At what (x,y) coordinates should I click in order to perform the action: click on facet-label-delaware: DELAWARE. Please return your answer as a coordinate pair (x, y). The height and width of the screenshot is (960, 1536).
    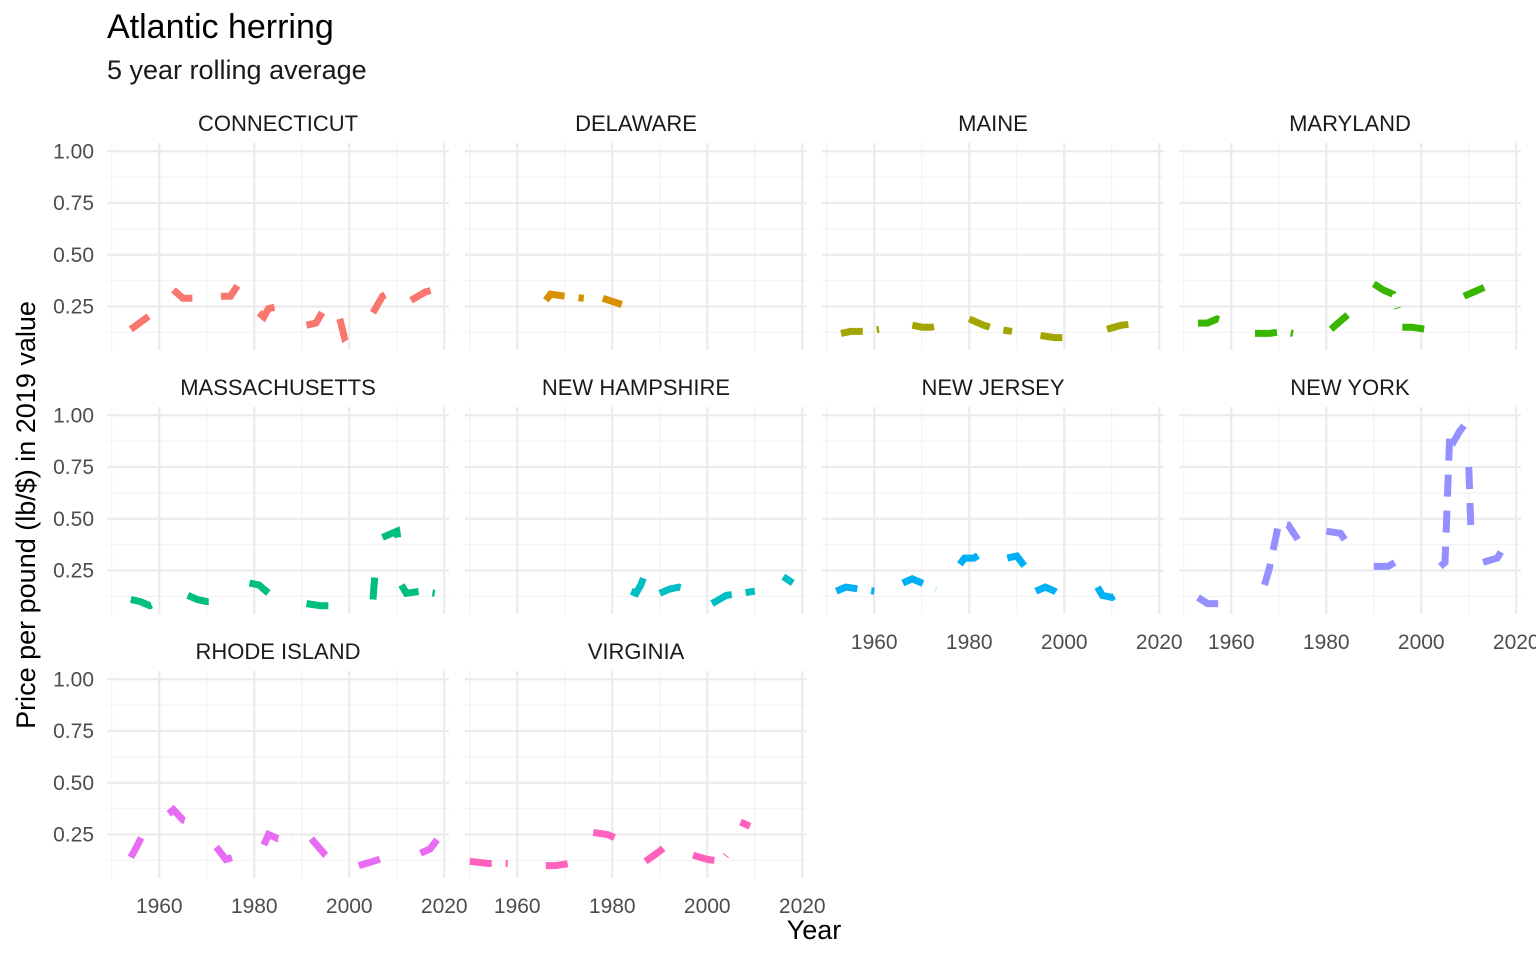
    Looking at the image, I should click on (636, 123).